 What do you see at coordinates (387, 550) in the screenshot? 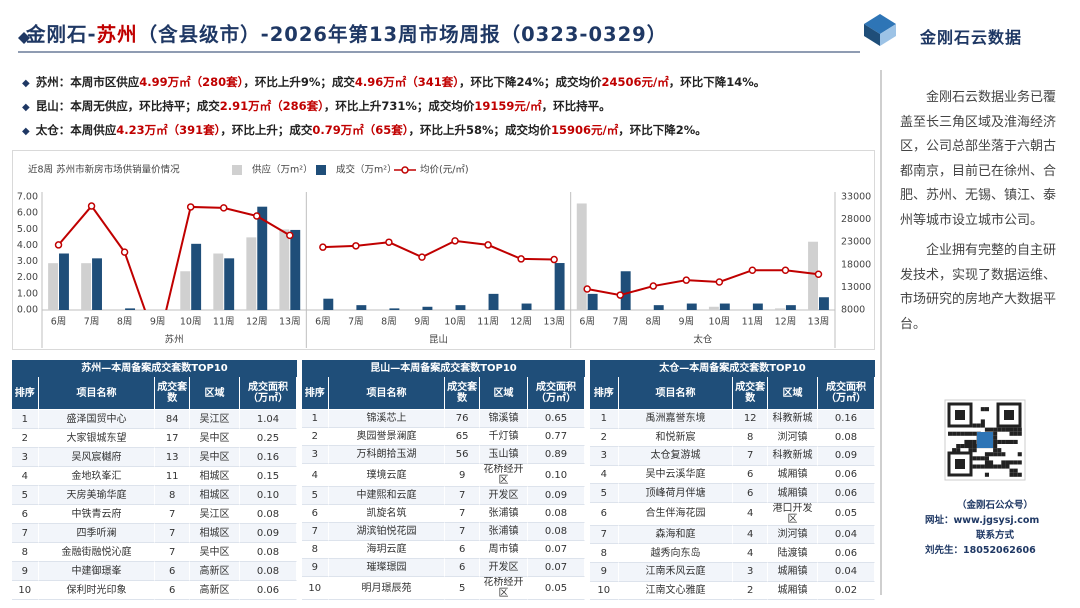
I see `table-cell: 海玥云庭` at bounding box center [387, 550].